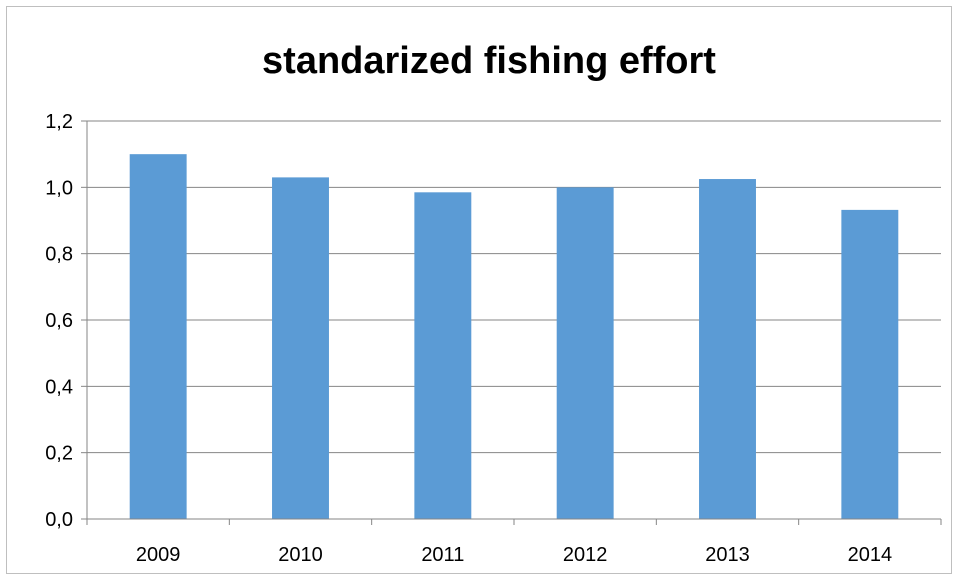 Image resolution: width=958 pixels, height=580 pixels. What do you see at coordinates (727, 555) in the screenshot?
I see `x-tick-label: 2013` at bounding box center [727, 555].